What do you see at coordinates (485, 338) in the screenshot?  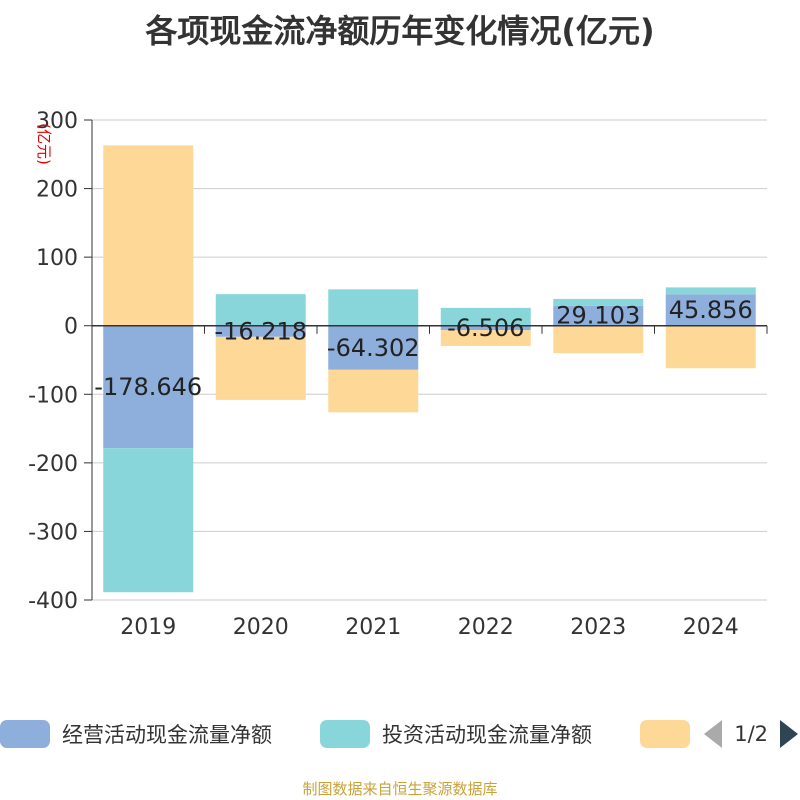 I see `bar-series2-2022` at bounding box center [485, 338].